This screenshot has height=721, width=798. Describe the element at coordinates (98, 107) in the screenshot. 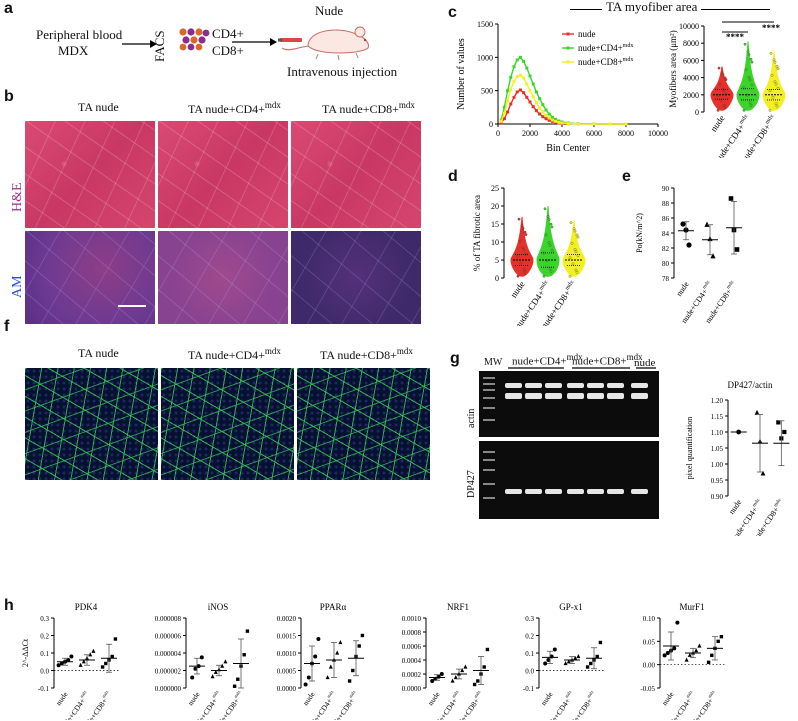

I see `b-col-label-1: TA nude` at that location.